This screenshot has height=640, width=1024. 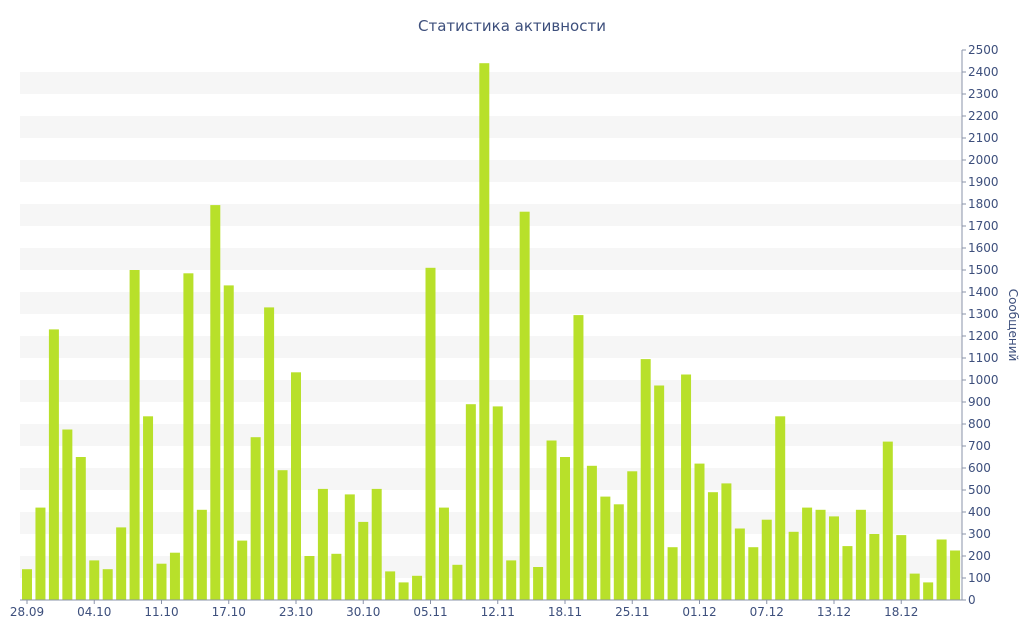 What do you see at coordinates (363, 612) in the screenshot?
I see `x-tick-label: 30.10` at bounding box center [363, 612].